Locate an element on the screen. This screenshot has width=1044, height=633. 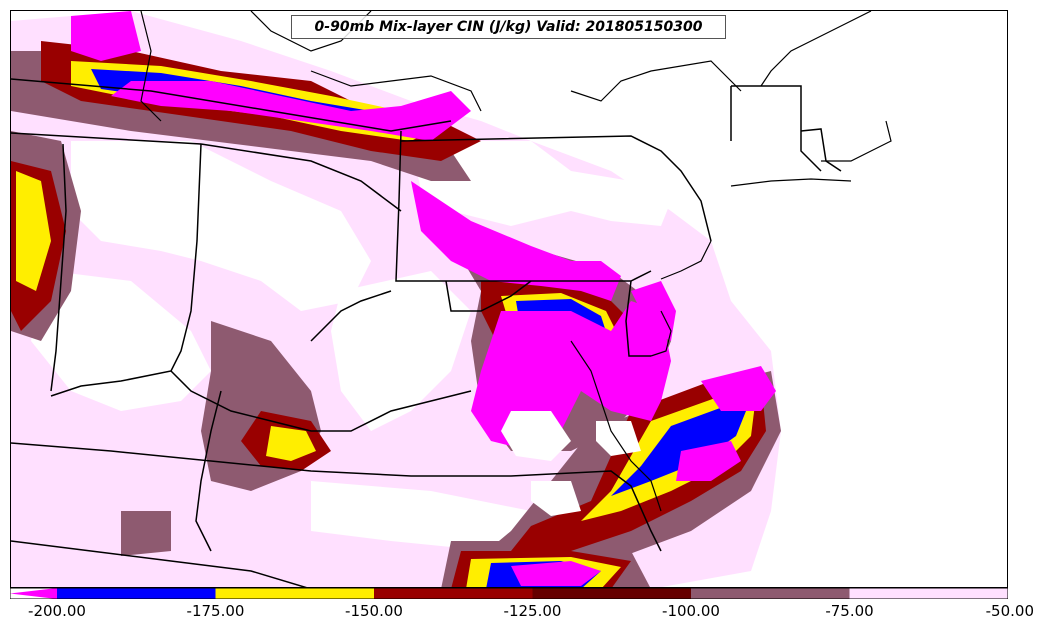
colorbar-tick-label: -125.00 is located at coordinates (532, 611).